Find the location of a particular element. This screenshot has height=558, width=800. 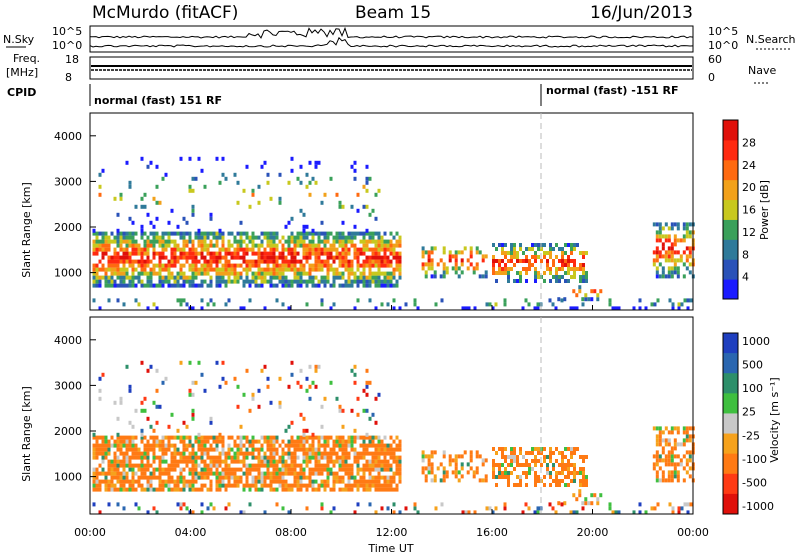

velocity-y-tick-label: 3000 is located at coordinates (68, 385).